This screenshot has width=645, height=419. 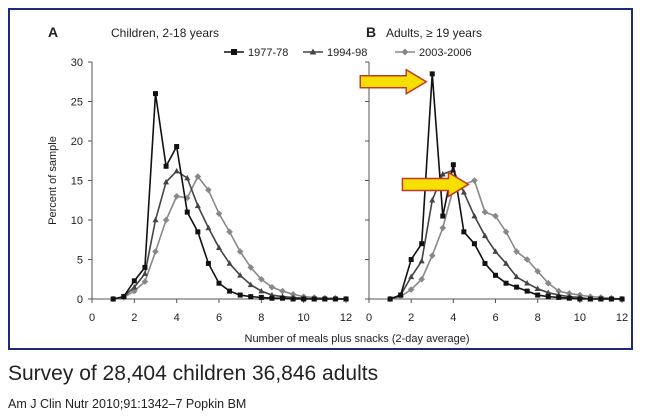 I want to click on y-tick-label: 0, so click(x=80, y=300).